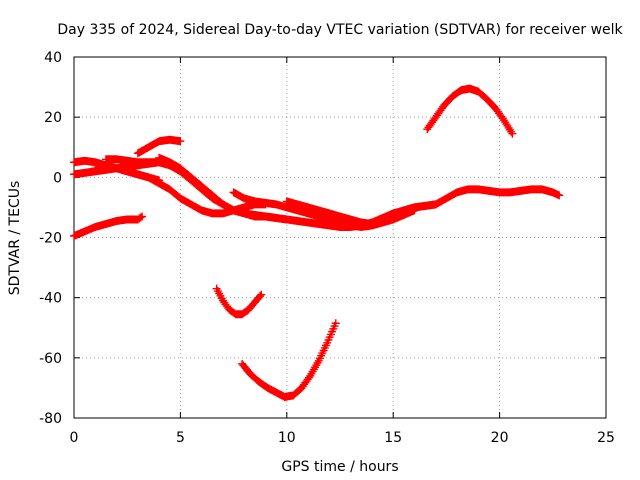 The width and height of the screenshot is (640, 480). Describe the element at coordinates (500, 438) in the screenshot. I see `x-tick-label: 20` at that location.